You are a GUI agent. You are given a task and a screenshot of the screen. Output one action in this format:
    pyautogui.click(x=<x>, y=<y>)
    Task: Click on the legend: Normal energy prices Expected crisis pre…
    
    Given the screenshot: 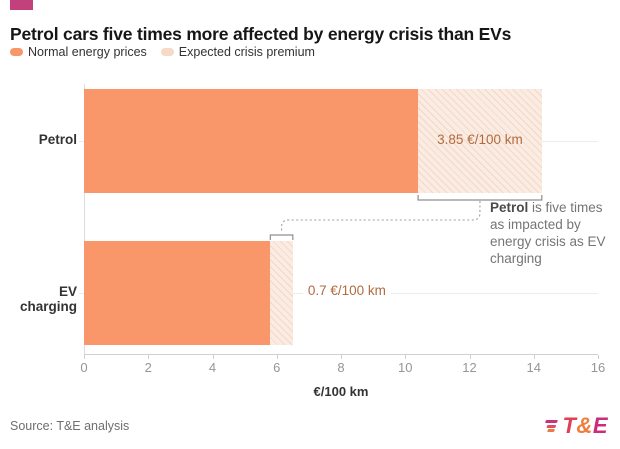 What is the action you would take?
    pyautogui.click(x=162, y=52)
    